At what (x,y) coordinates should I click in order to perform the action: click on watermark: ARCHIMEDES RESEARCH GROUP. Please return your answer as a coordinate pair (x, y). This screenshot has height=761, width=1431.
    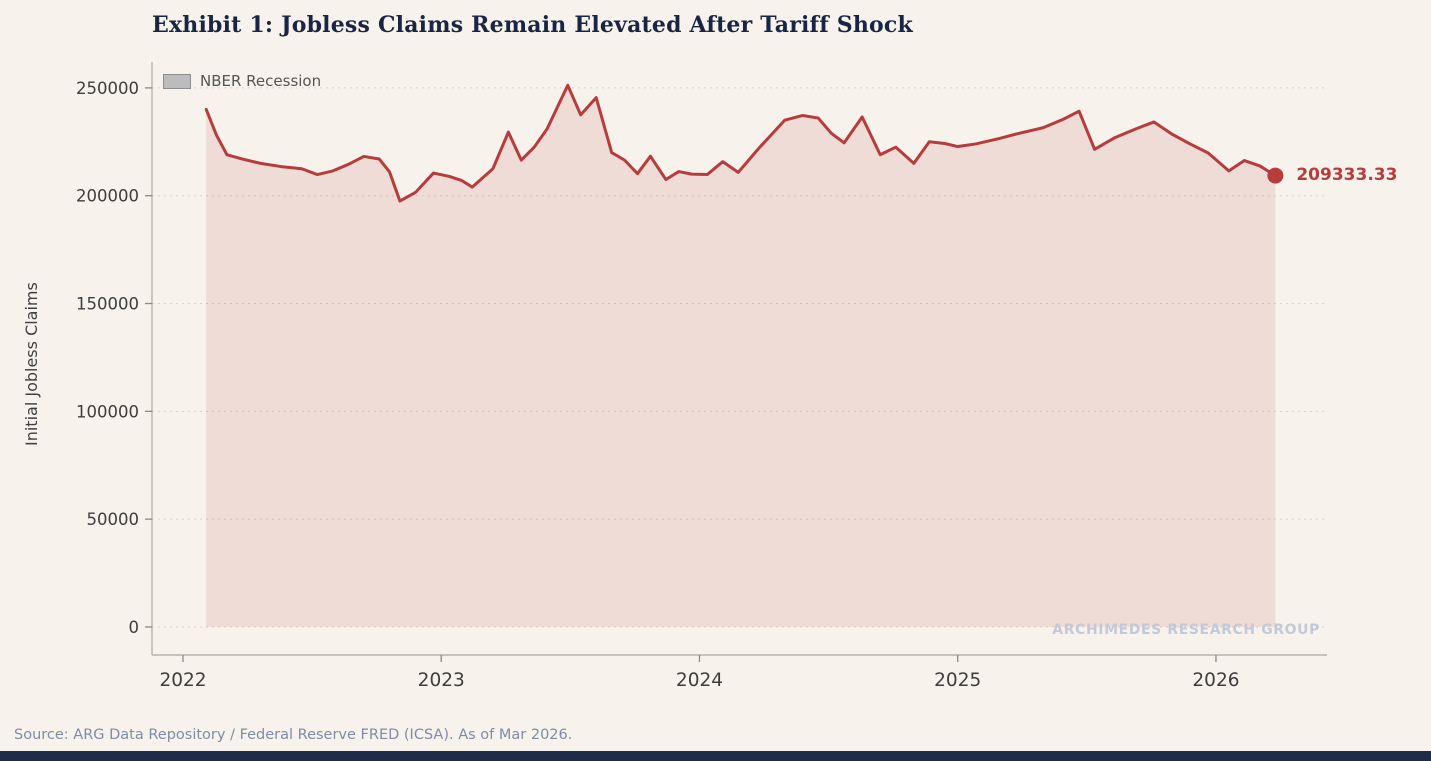
    Looking at the image, I should click on (1186, 630).